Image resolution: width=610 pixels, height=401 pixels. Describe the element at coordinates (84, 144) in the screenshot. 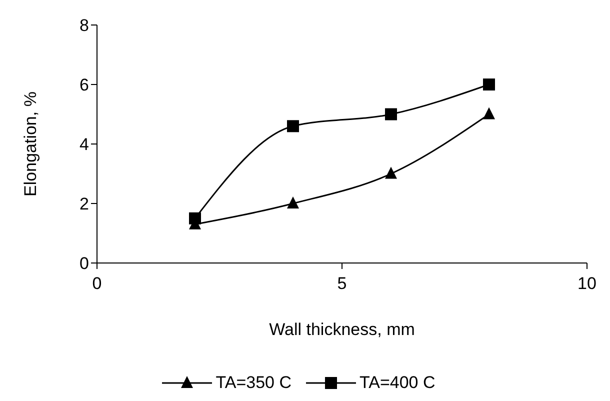

I see `y-tick-label: 4` at that location.